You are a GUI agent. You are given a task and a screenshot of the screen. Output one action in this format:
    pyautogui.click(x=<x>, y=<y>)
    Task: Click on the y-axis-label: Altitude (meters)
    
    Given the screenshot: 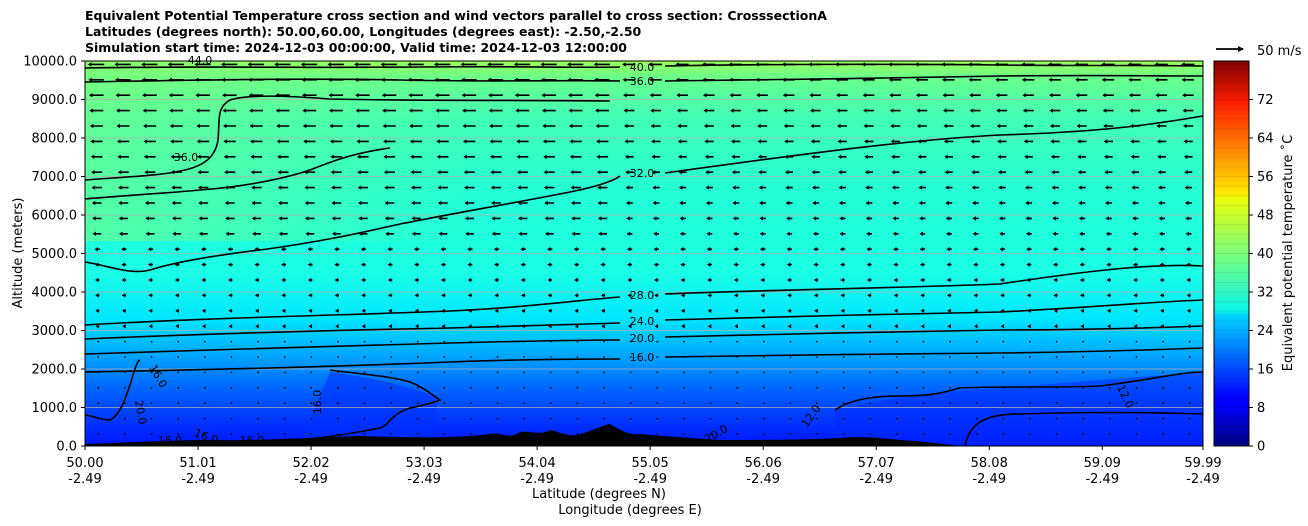 What is the action you would take?
    pyautogui.click(x=18, y=253)
    